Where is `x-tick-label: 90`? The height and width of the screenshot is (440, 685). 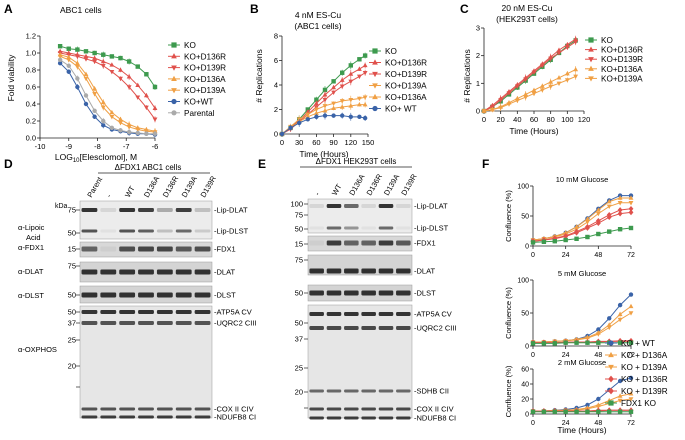 x-tick-label: 90 is located at coordinates (333, 142).